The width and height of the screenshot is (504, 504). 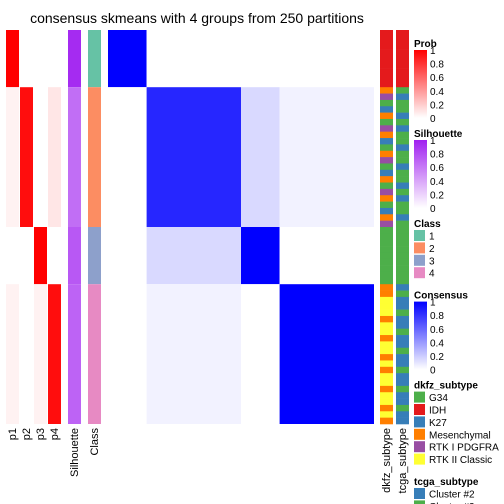 I want to click on legend-gradient-silhouette, so click(x=420, y=174).